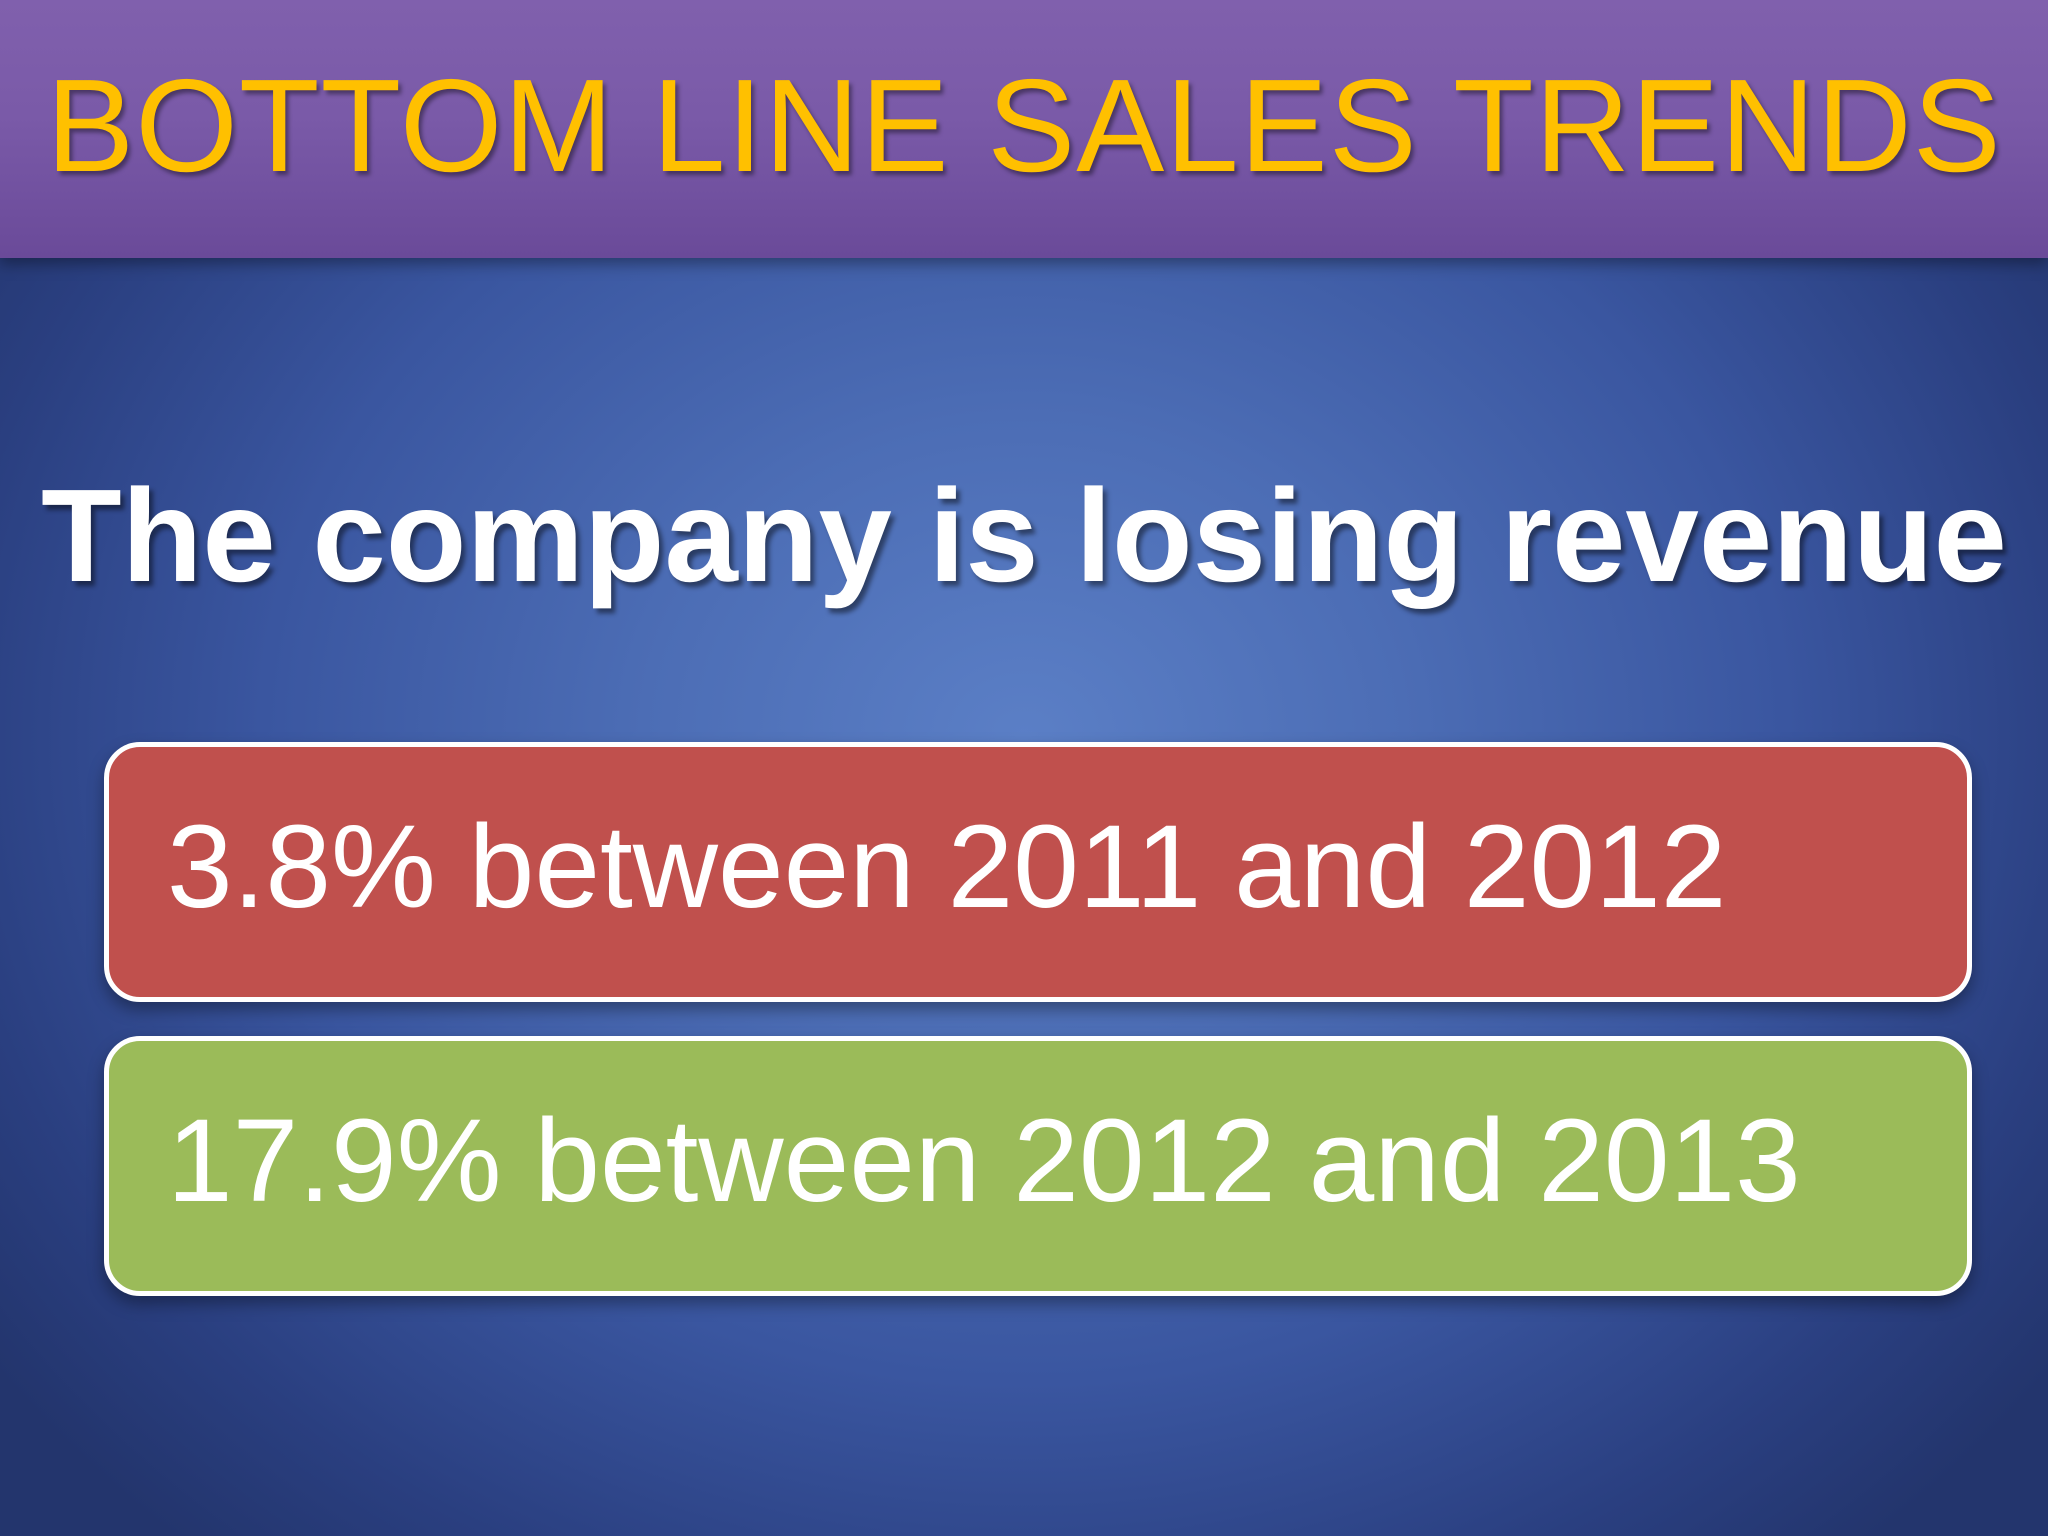  I want to click on slide-title: BOTTOM LINE SALES TRENDS, so click(1024, 125).